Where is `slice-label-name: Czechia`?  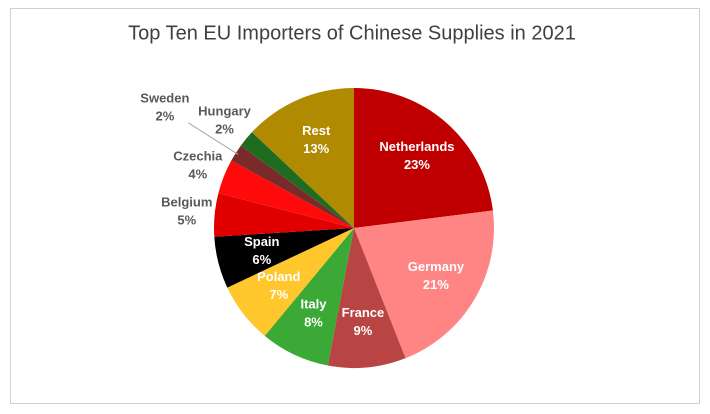
slice-label-name: Czechia is located at coordinates (198, 156).